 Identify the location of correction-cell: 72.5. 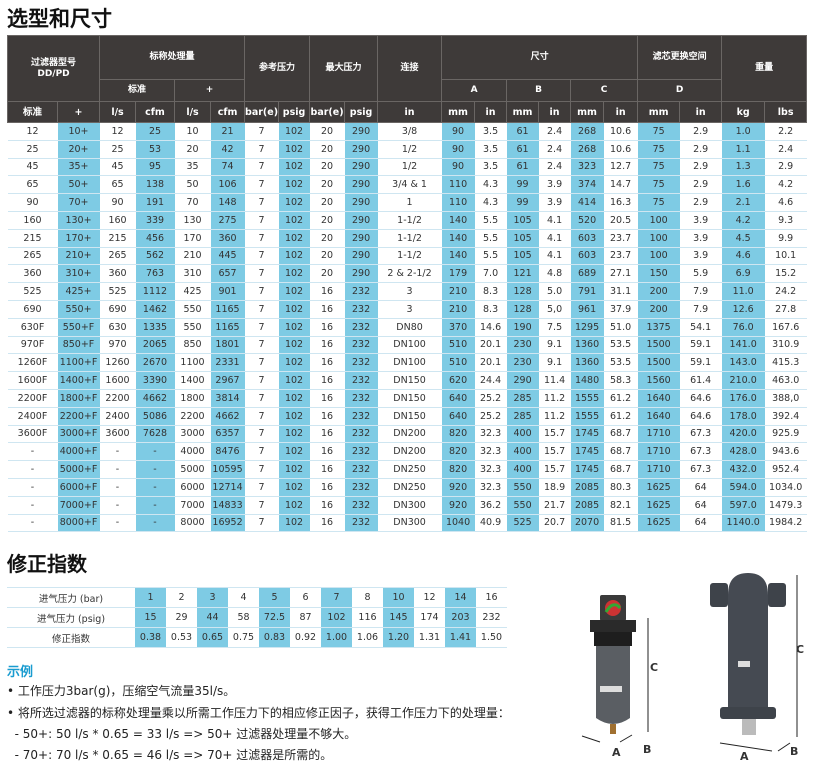
(274, 617).